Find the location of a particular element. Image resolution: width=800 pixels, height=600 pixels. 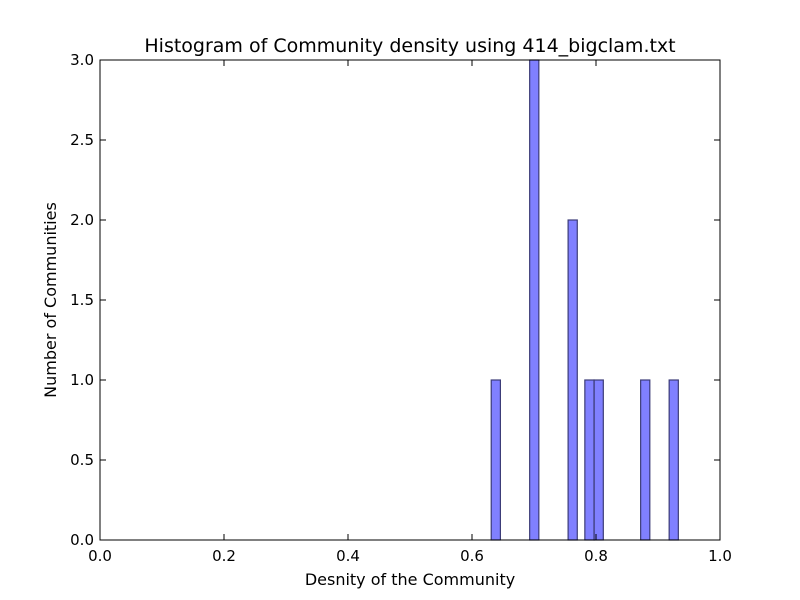

x-tick-label: 0.2 is located at coordinates (224, 556).